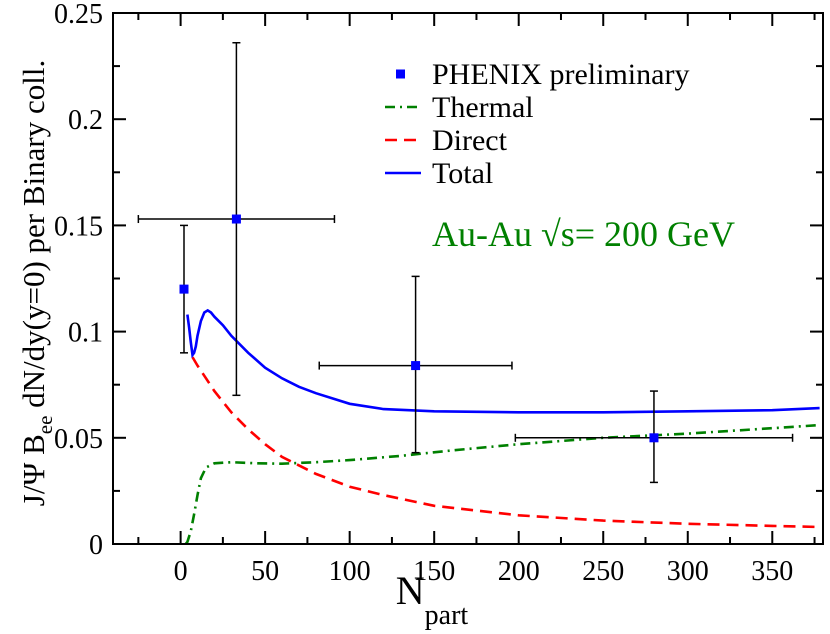  I want to click on y-tick-label: 0.25, so click(78, 15).